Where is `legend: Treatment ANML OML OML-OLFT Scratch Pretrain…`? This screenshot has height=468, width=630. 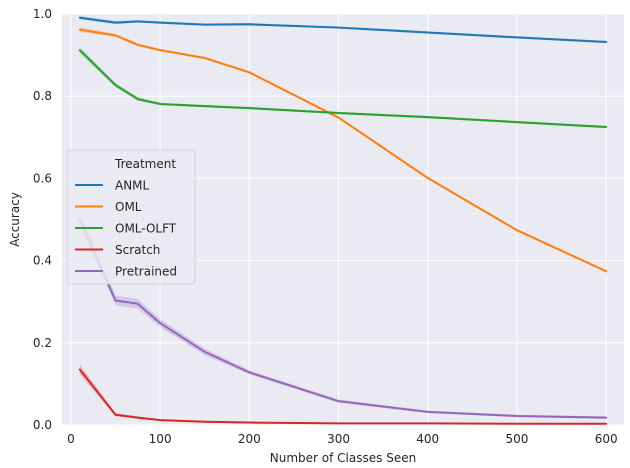 legend: Treatment ANML OML OML-OLFT Scratch Pretrain… is located at coordinates (131, 217).